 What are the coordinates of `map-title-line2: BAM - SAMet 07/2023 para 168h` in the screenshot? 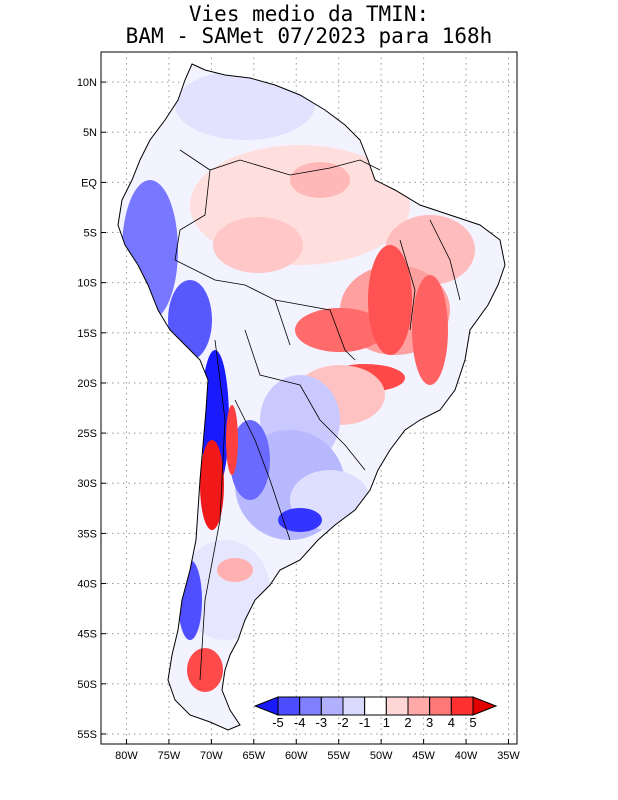 It's located at (309, 36).